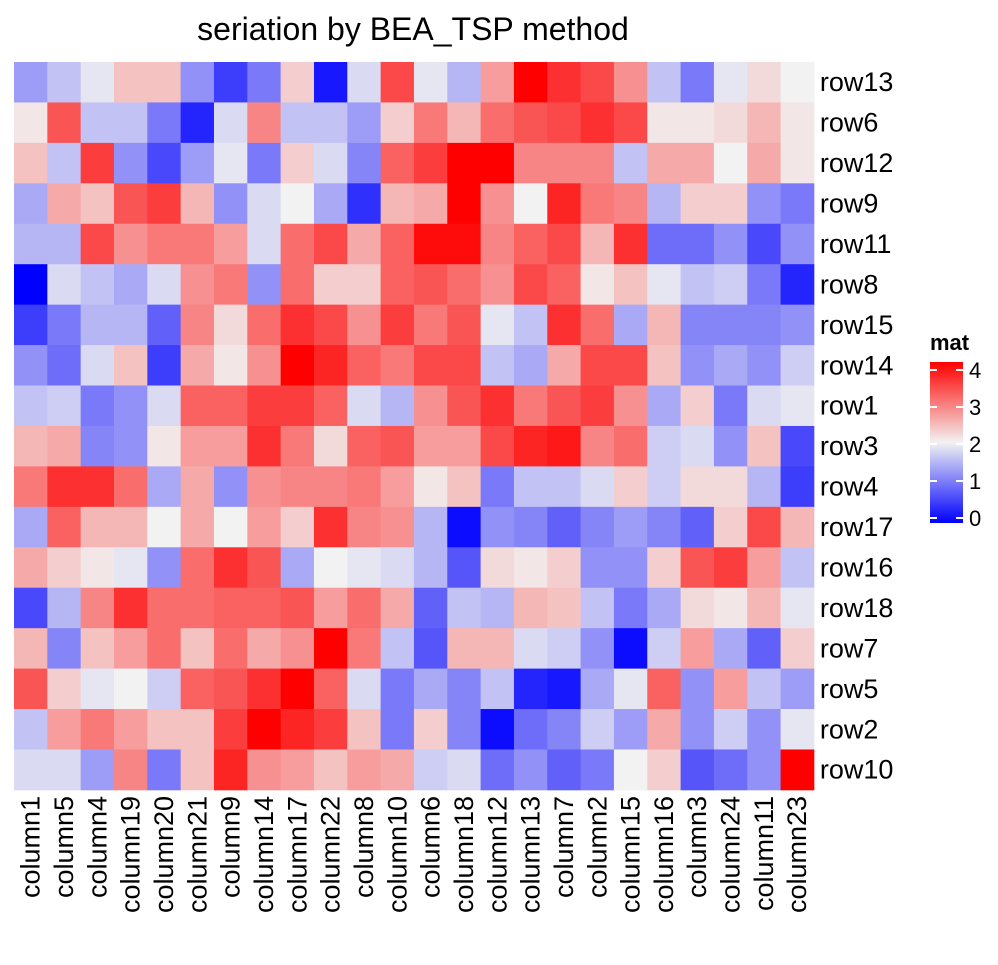 This screenshot has width=998, height=965. What do you see at coordinates (130, 729) in the screenshot?
I see `heatmap-cell-row2-column19` at bounding box center [130, 729].